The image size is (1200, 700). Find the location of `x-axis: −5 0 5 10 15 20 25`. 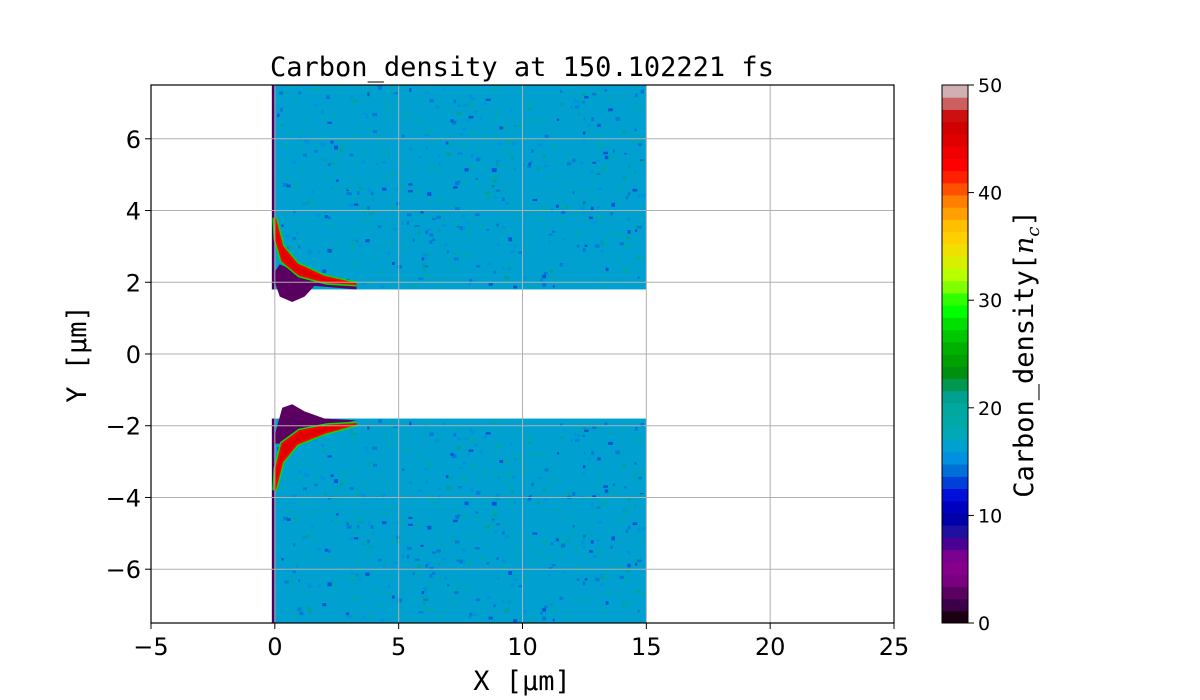

x-axis: −5 0 5 10 15 20 25 is located at coordinates (521, 642).